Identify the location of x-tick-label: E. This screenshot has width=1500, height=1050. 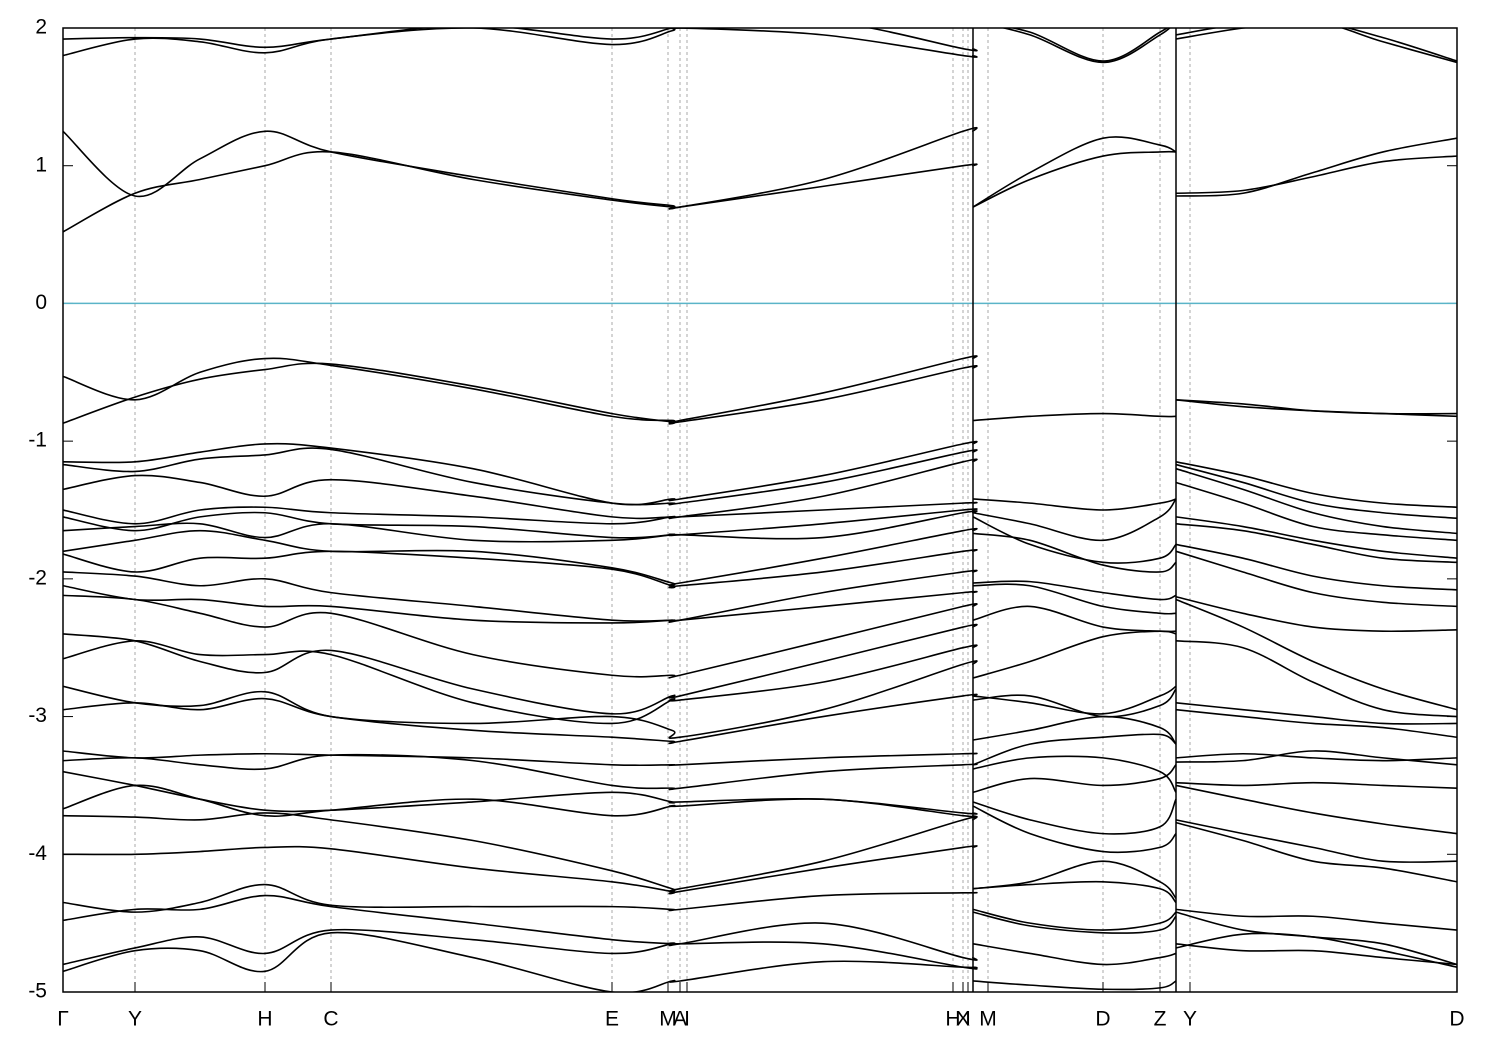
(612, 1019).